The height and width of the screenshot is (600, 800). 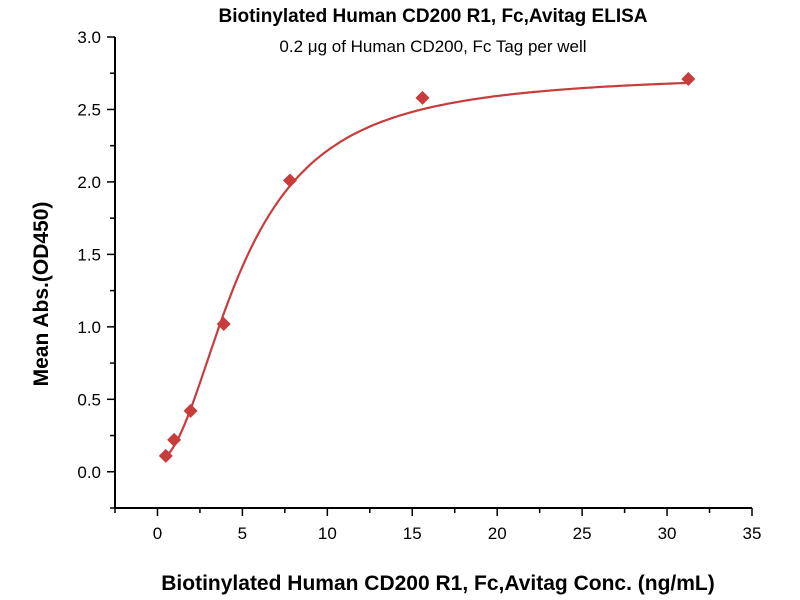 What do you see at coordinates (157, 533) in the screenshot?
I see `x-tick-label: 0` at bounding box center [157, 533].